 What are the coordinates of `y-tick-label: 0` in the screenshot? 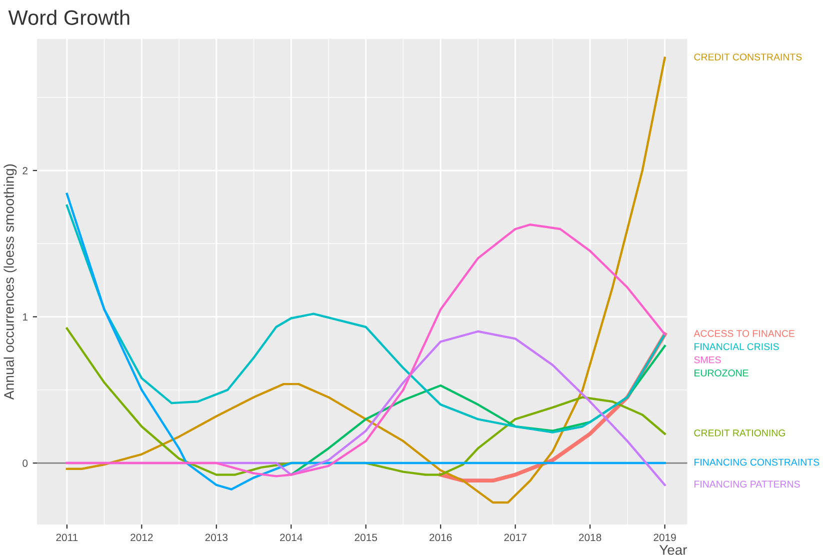 It's located at (25, 463).